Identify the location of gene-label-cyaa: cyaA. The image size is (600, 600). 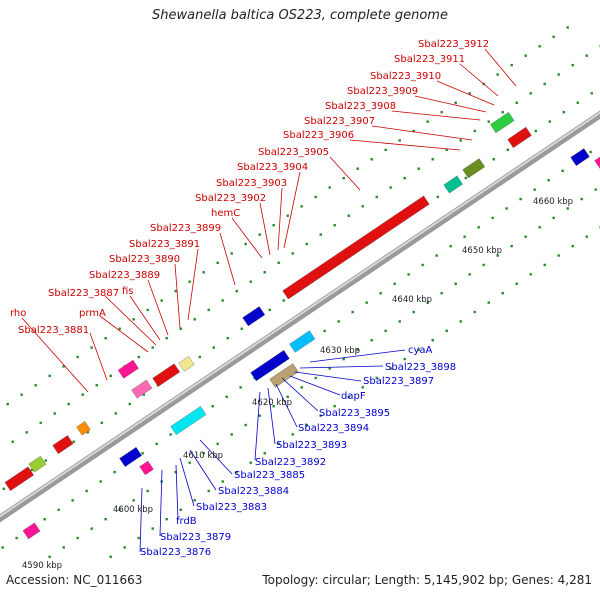
(420, 350).